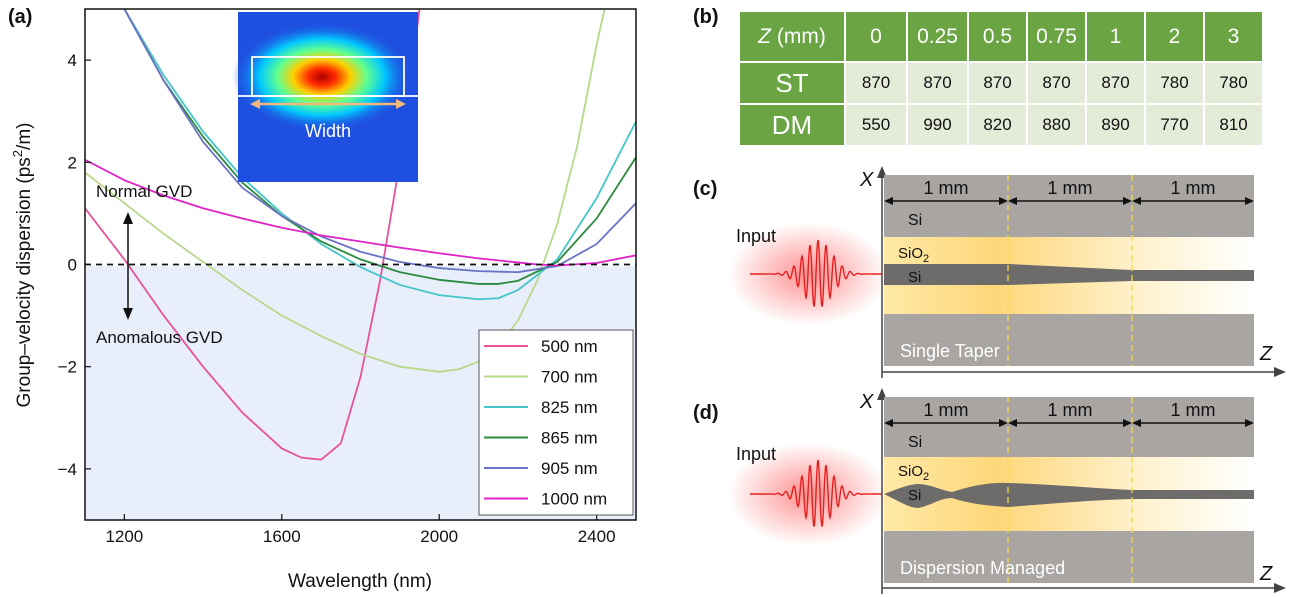 This screenshot has width=1289, height=597. What do you see at coordinates (128, 314) in the screenshot?
I see `arrow-down-icon` at bounding box center [128, 314].